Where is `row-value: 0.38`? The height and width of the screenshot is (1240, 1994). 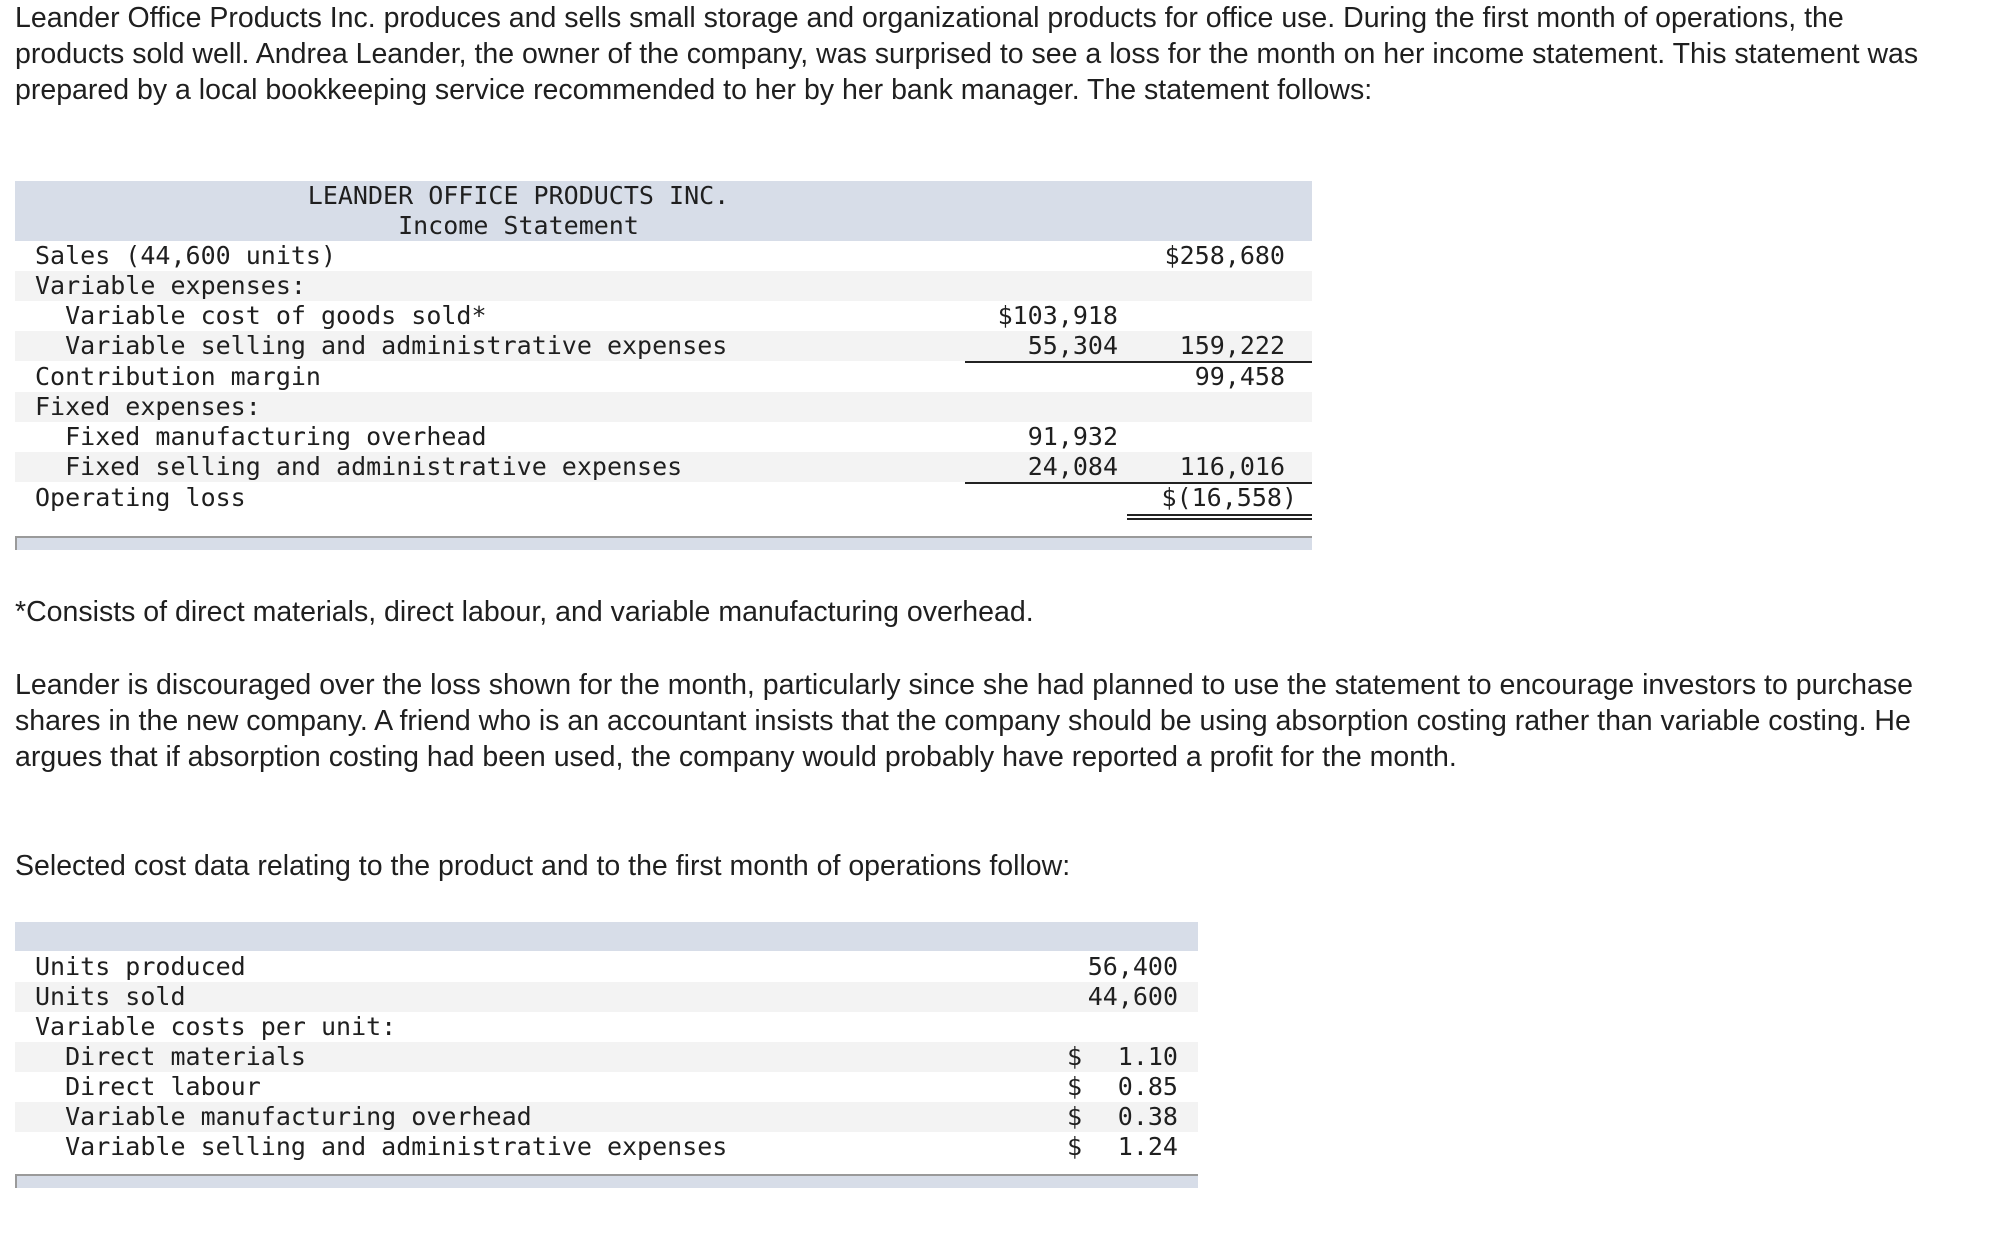 row-value: 0.38 is located at coordinates (1147, 1116).